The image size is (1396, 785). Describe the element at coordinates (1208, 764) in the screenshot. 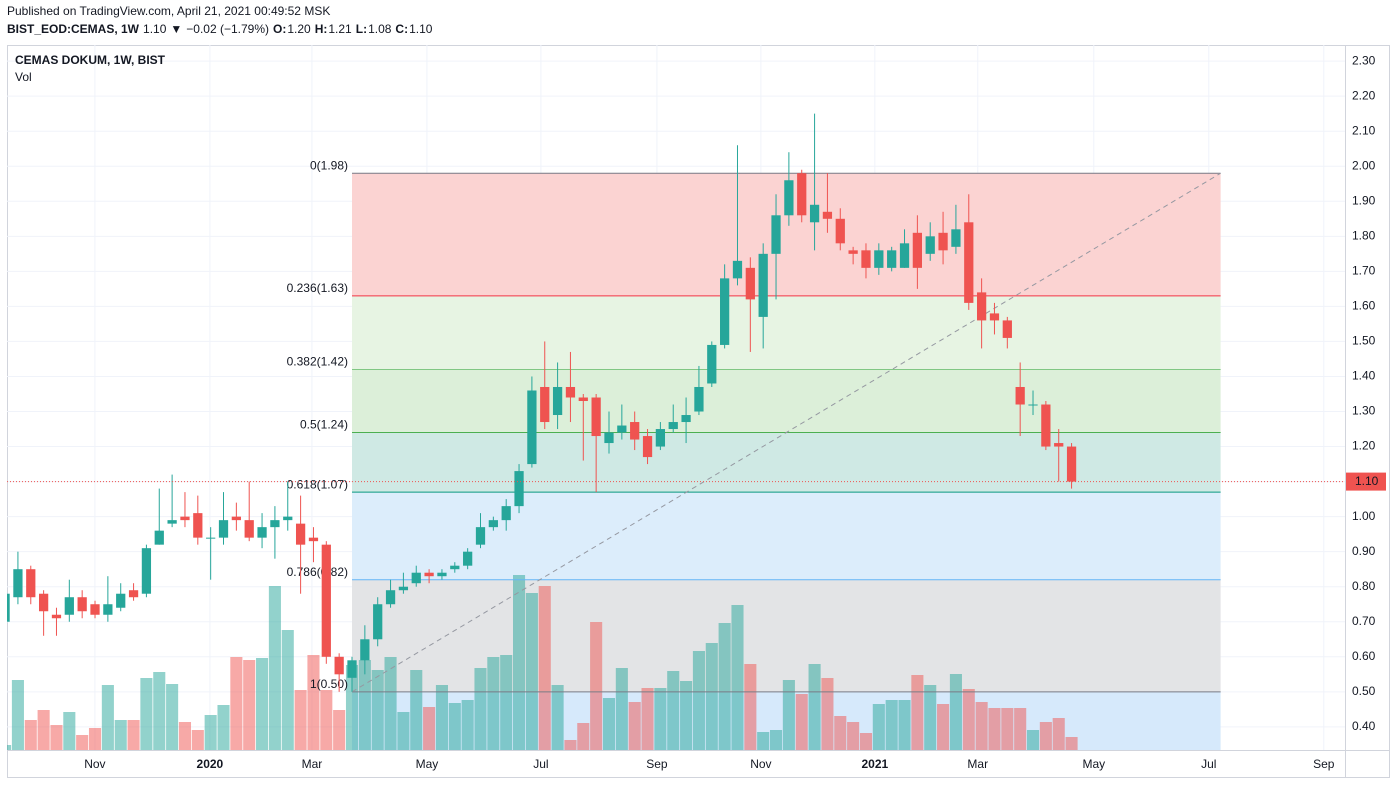

I see `x-tick-label: Jul` at that location.